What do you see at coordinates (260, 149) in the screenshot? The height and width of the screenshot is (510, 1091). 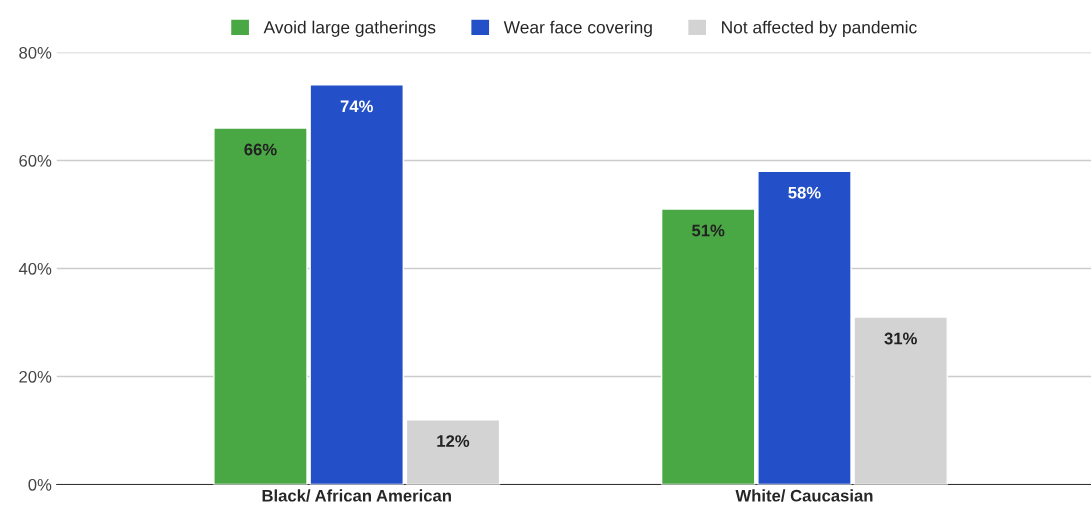 I see `data-label: 66%` at bounding box center [260, 149].